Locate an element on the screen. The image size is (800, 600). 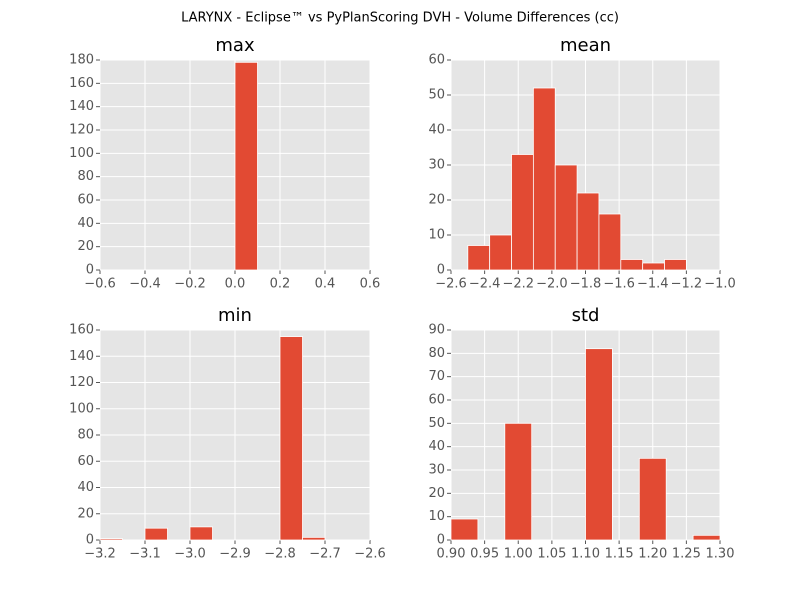
x-tick-label: −2.2 is located at coordinates (518, 284).